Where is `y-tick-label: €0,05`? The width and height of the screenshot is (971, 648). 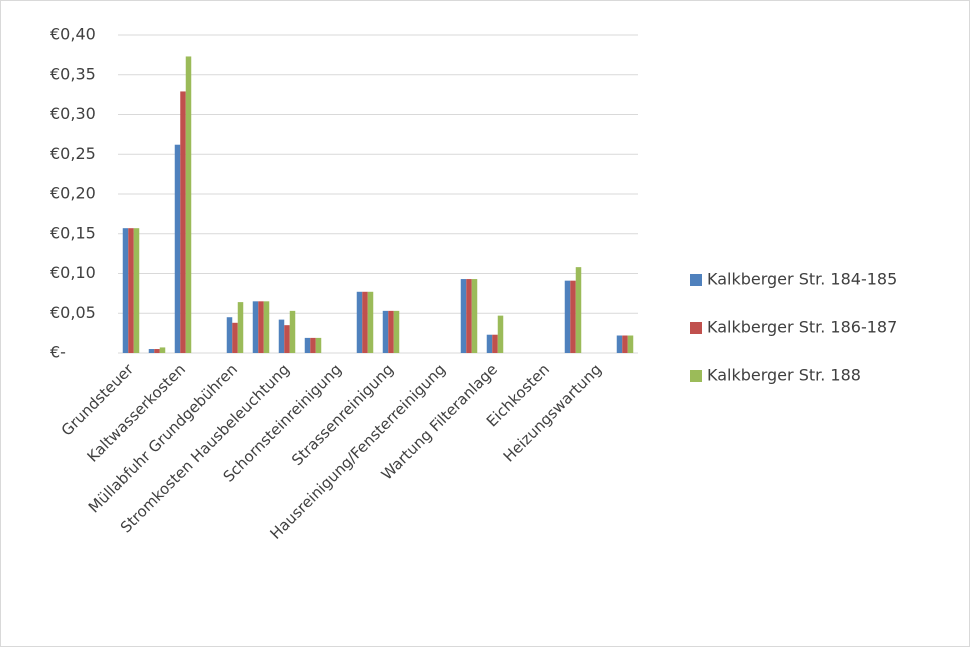 y-tick-label: €0,05 is located at coordinates (73, 312).